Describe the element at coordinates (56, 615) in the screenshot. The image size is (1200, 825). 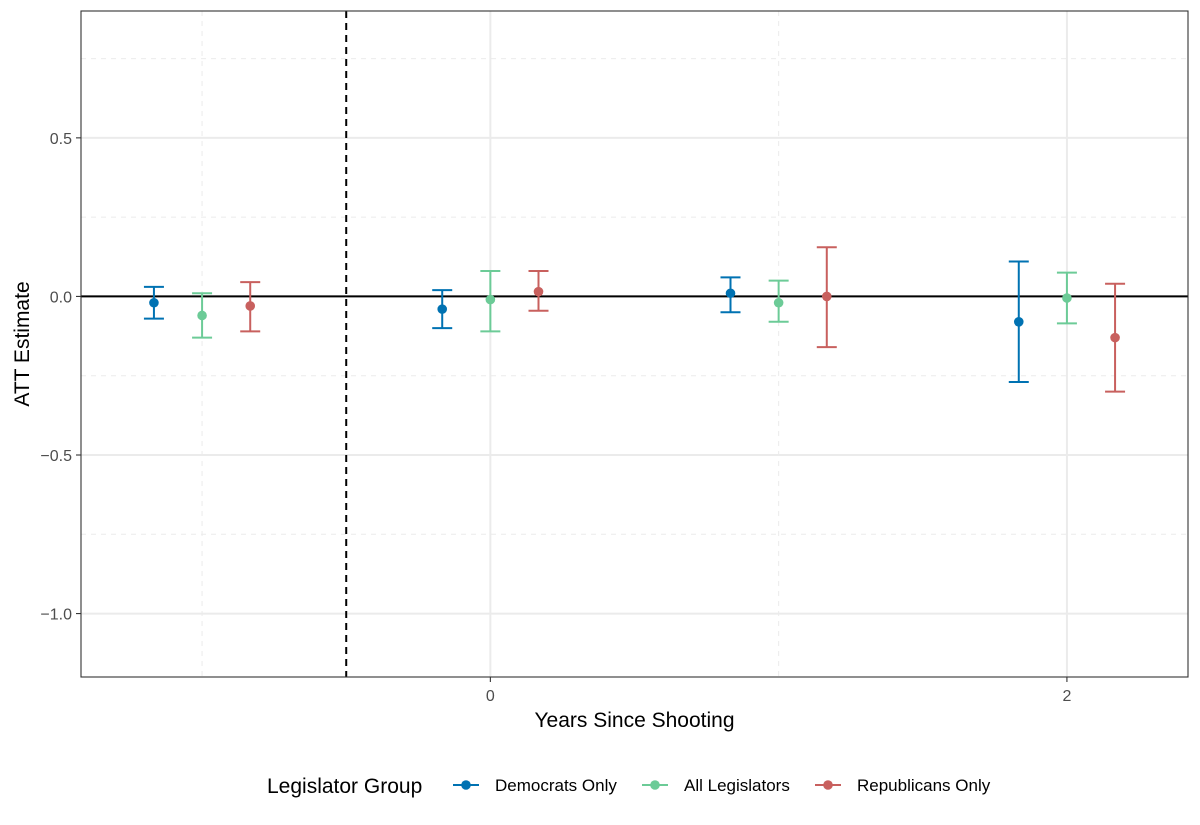
I see `y-tick-label: −1.0` at that location.